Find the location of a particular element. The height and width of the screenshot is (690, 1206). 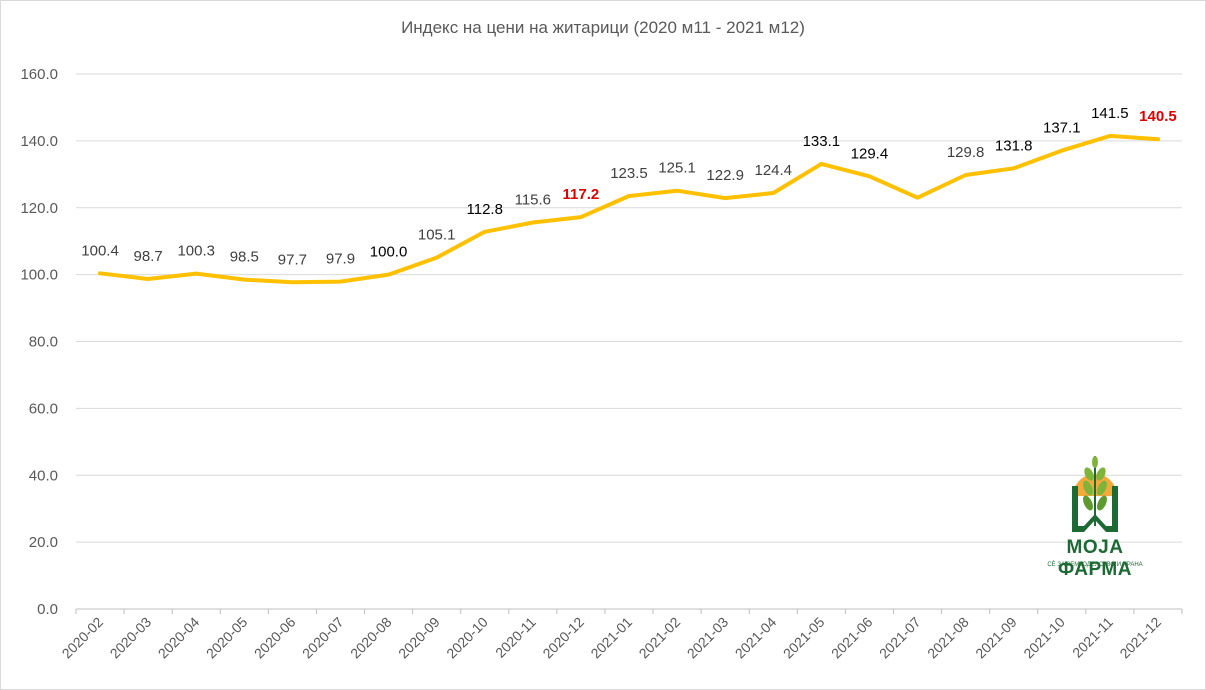

x-tick-label: 2021-05 is located at coordinates (804, 638).